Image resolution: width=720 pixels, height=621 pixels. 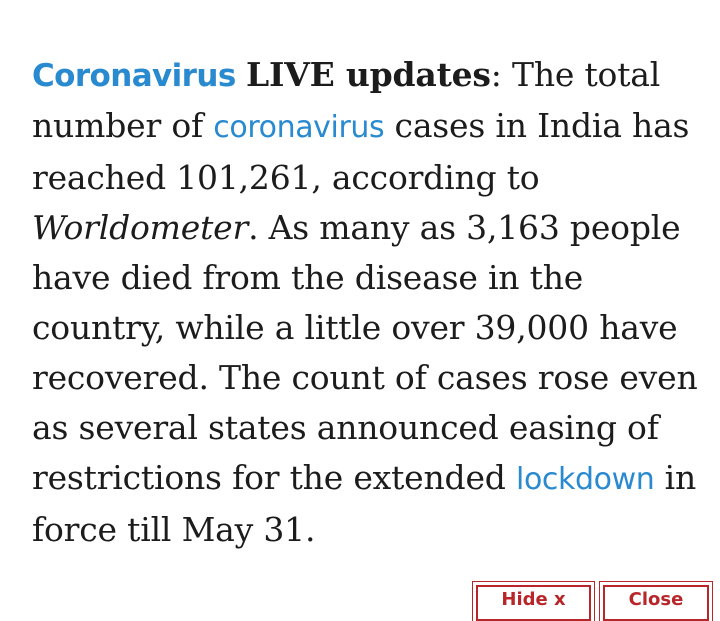 What do you see at coordinates (134, 76) in the screenshot?
I see `coronavirus-tag-link: Coronavirus` at bounding box center [134, 76].